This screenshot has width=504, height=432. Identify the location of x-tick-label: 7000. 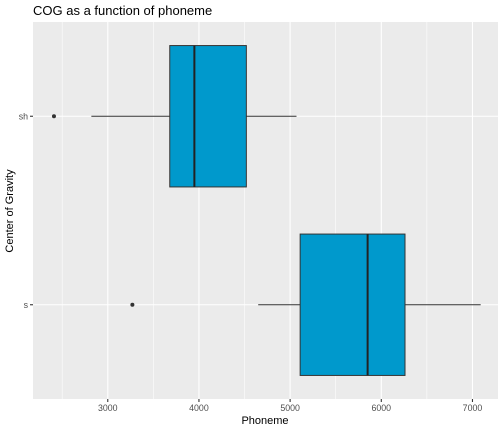
(473, 408).